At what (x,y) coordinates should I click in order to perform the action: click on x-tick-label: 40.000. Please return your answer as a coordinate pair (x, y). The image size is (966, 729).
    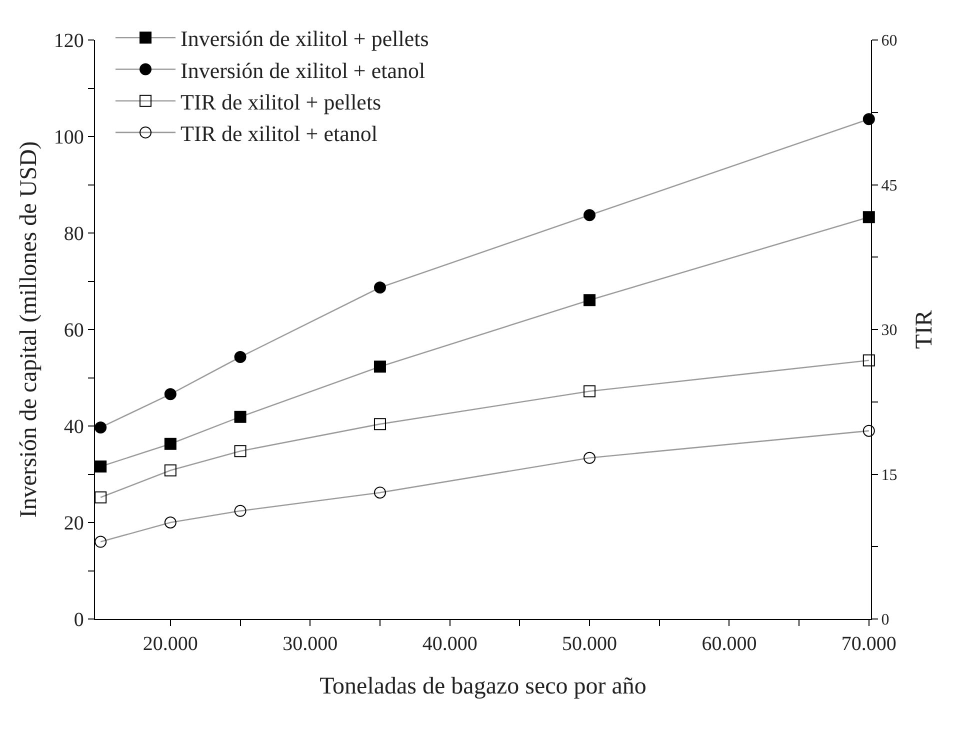
    Looking at the image, I should click on (450, 644).